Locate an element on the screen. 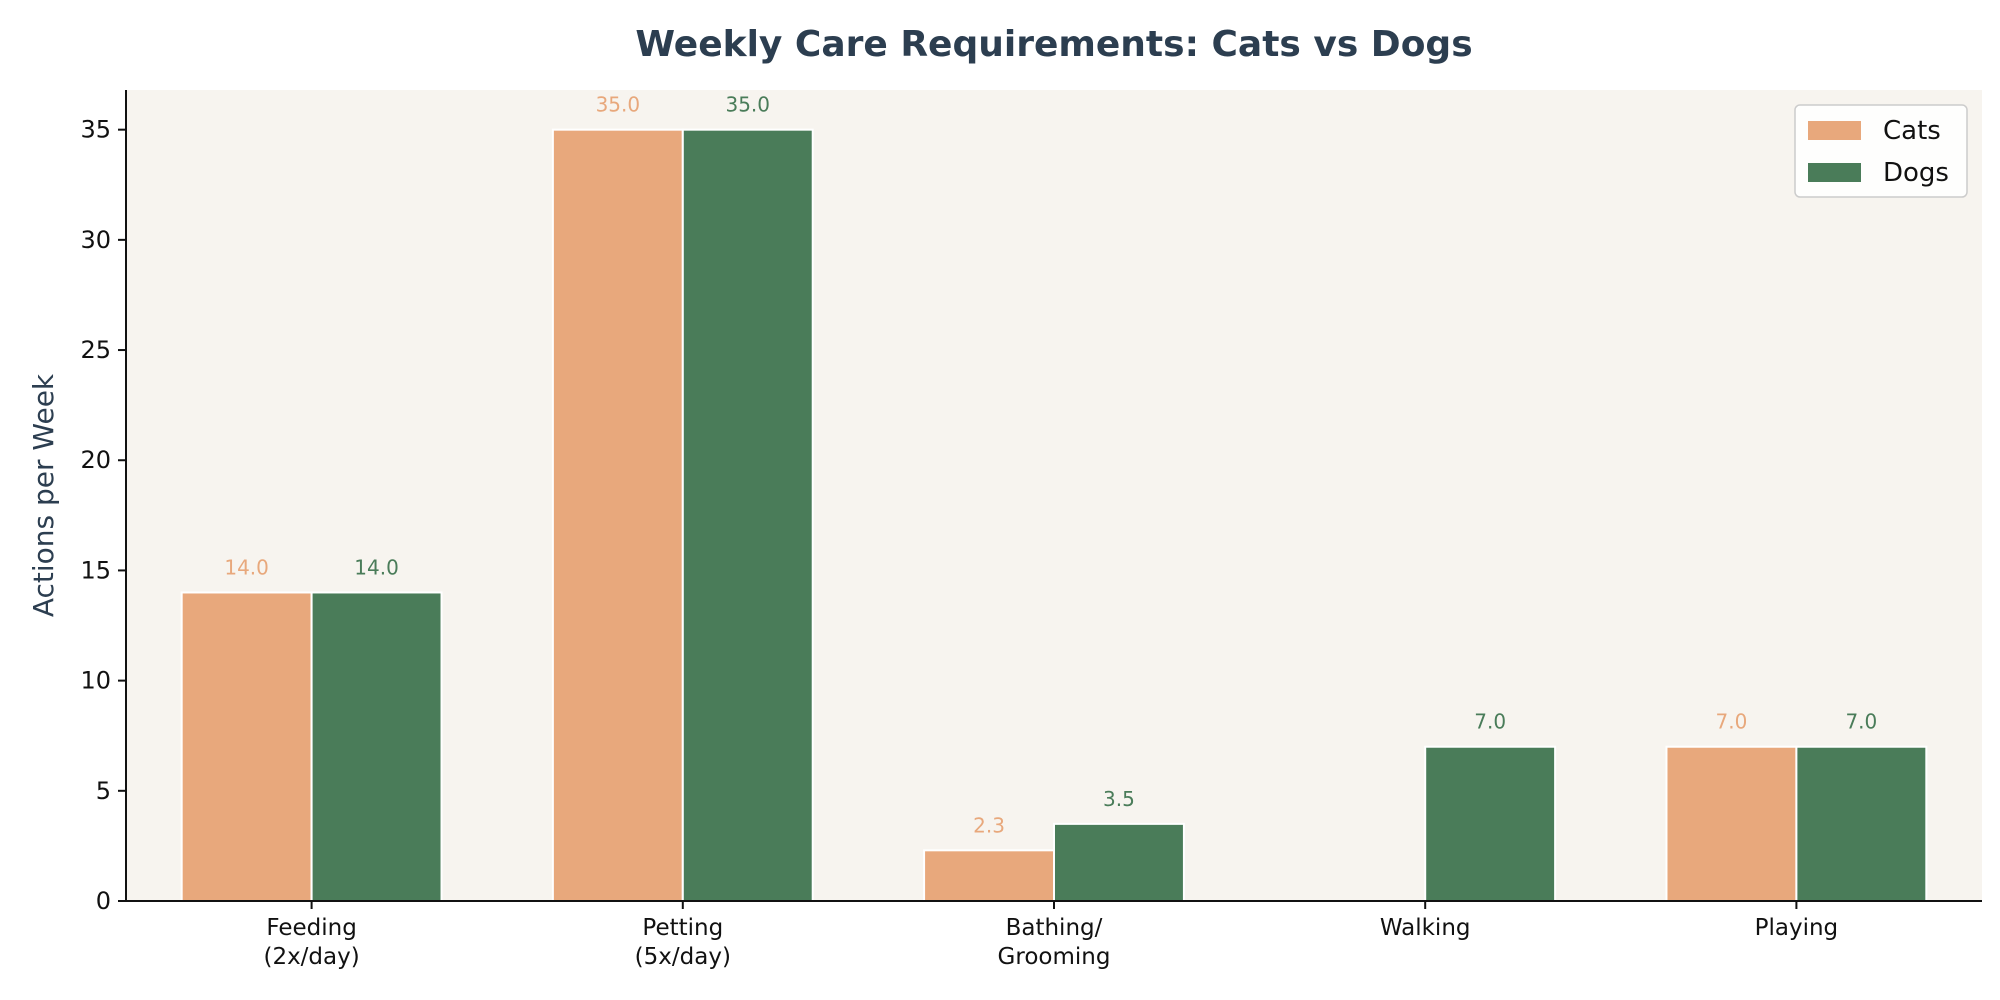 Image resolution: width=2000 pixels, height=1000 pixels. x-tick-label-line: Grooming is located at coordinates (1054, 957).